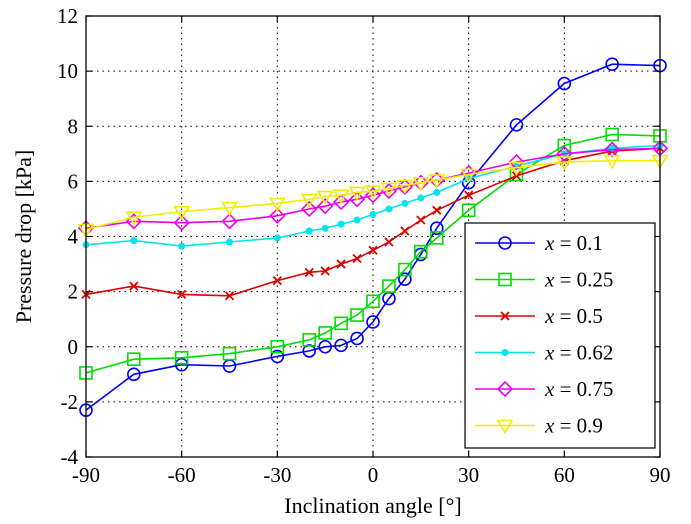 The width and height of the screenshot is (691, 524). What do you see at coordinates (73, 347) in the screenshot?
I see `y-tick-label: 0` at bounding box center [73, 347].